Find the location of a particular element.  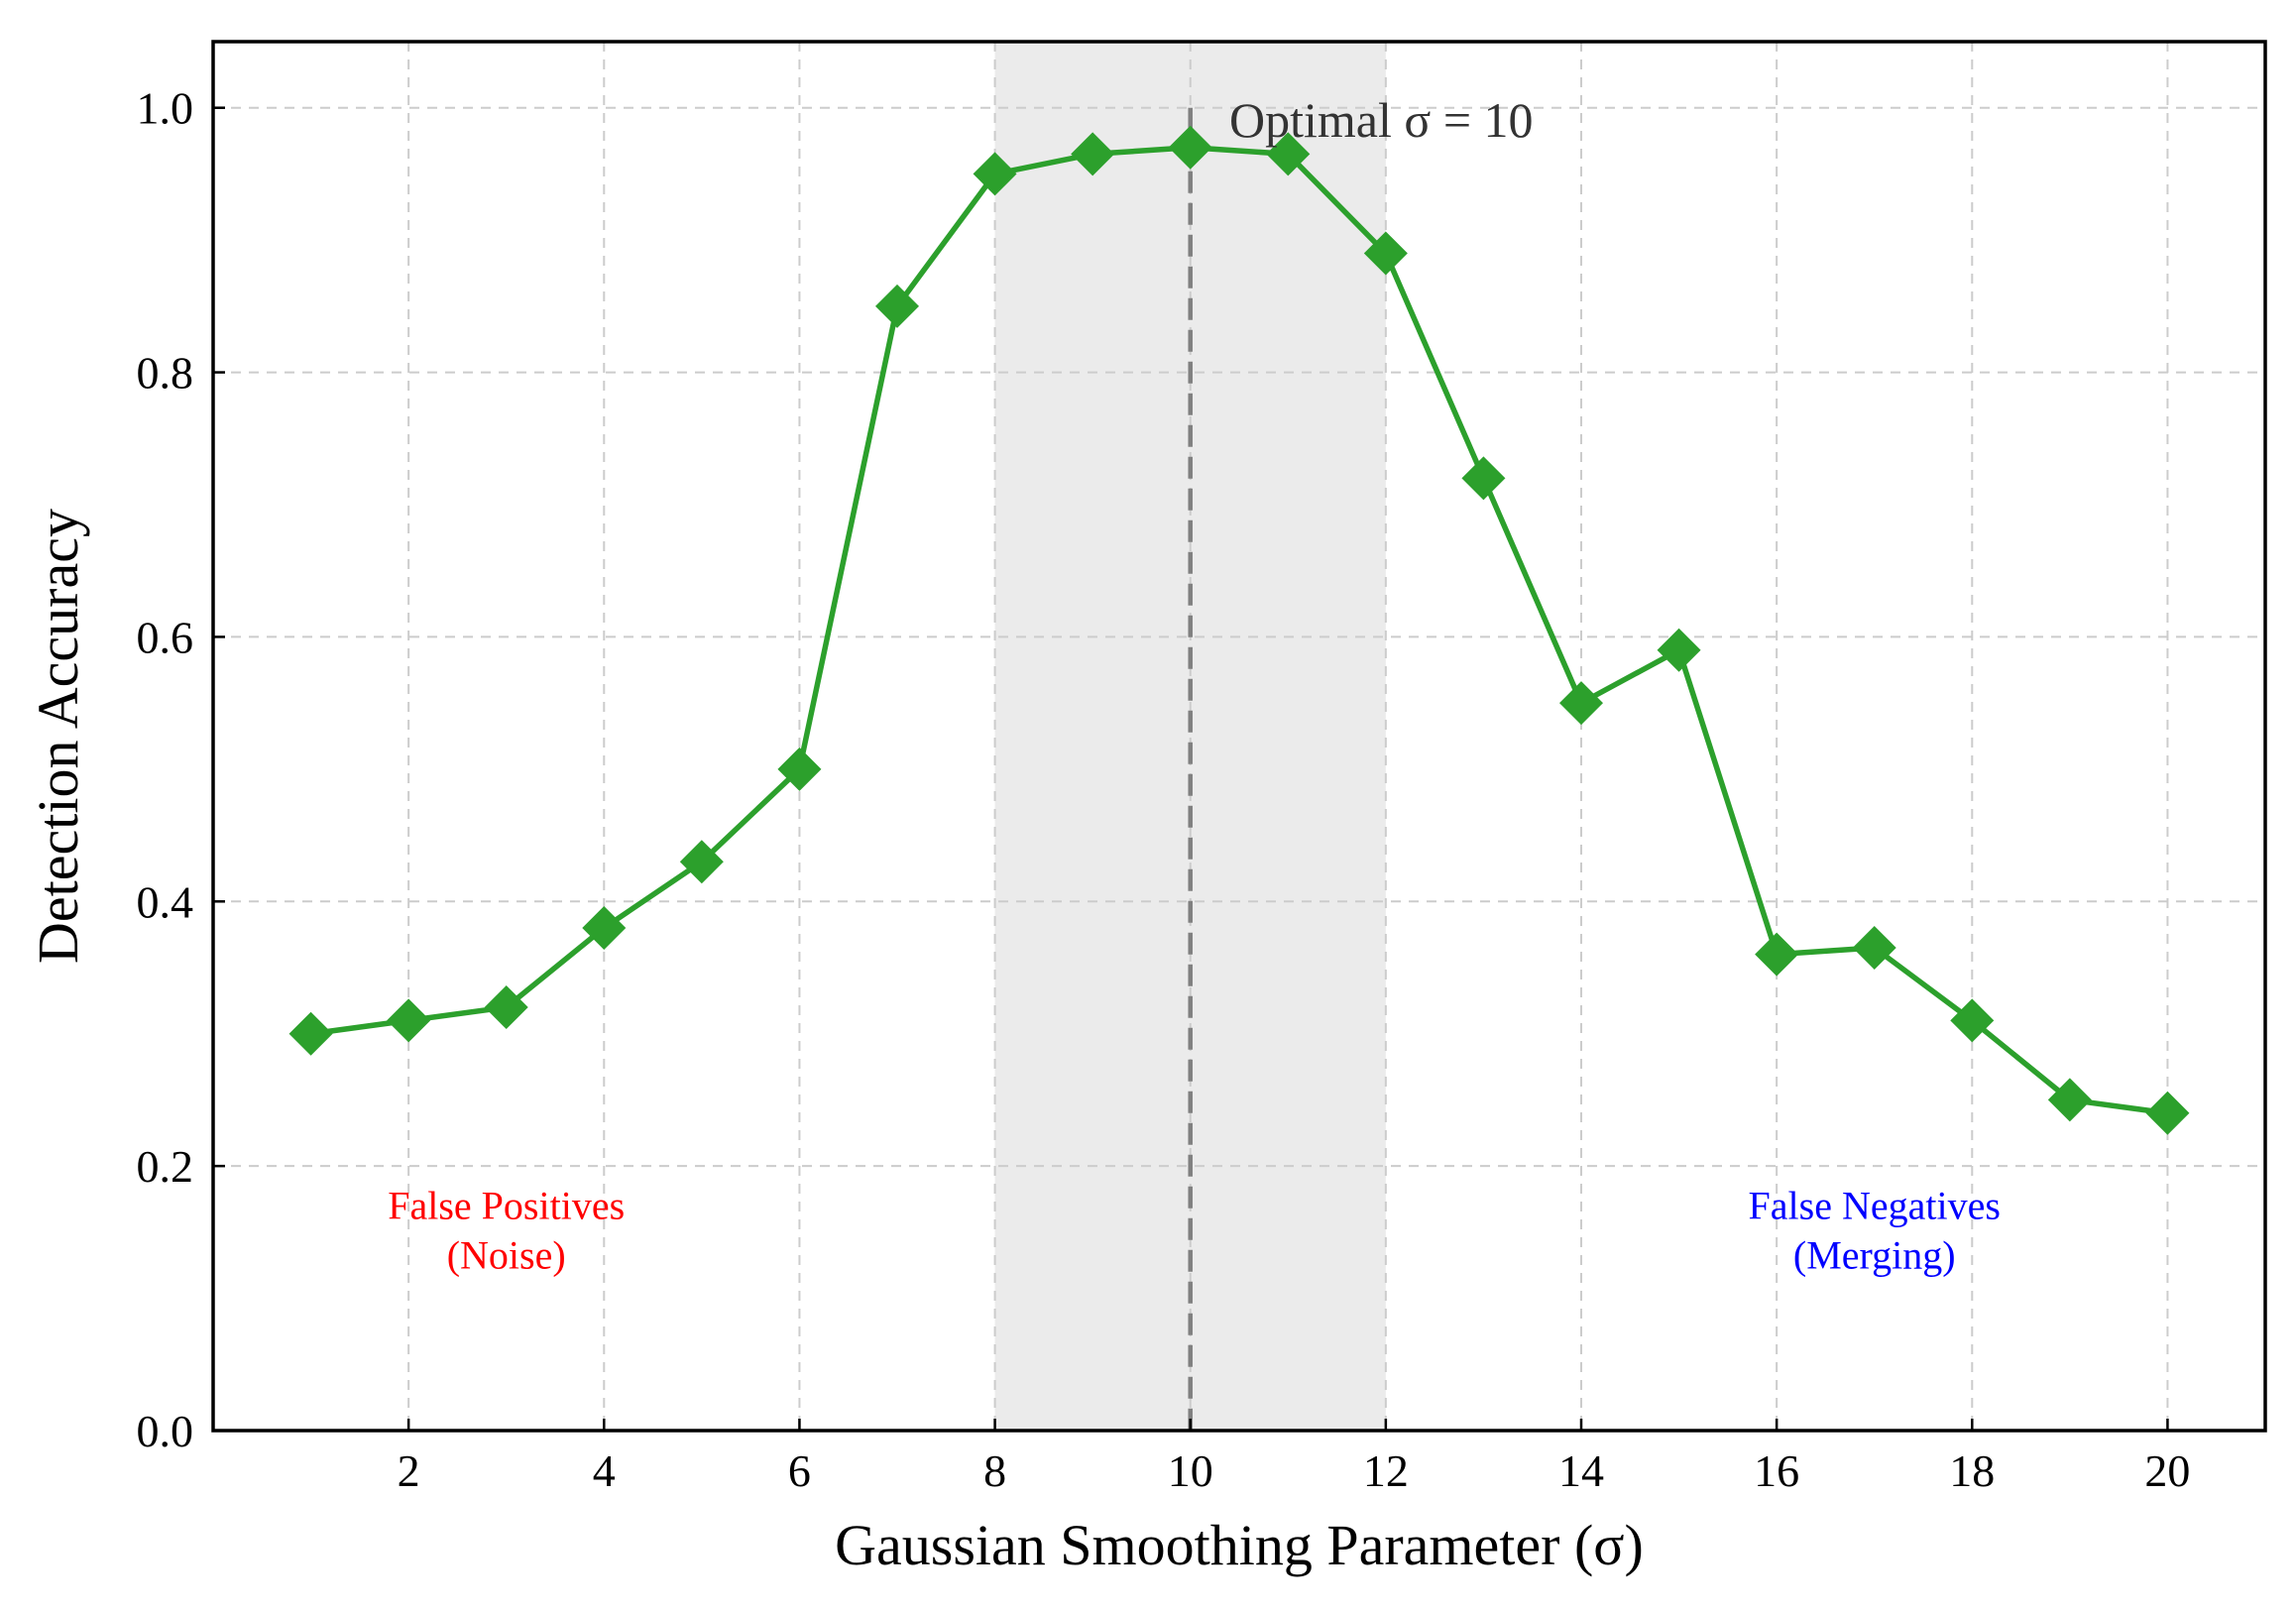

y-tick-label: 0.2 is located at coordinates (166, 1166).